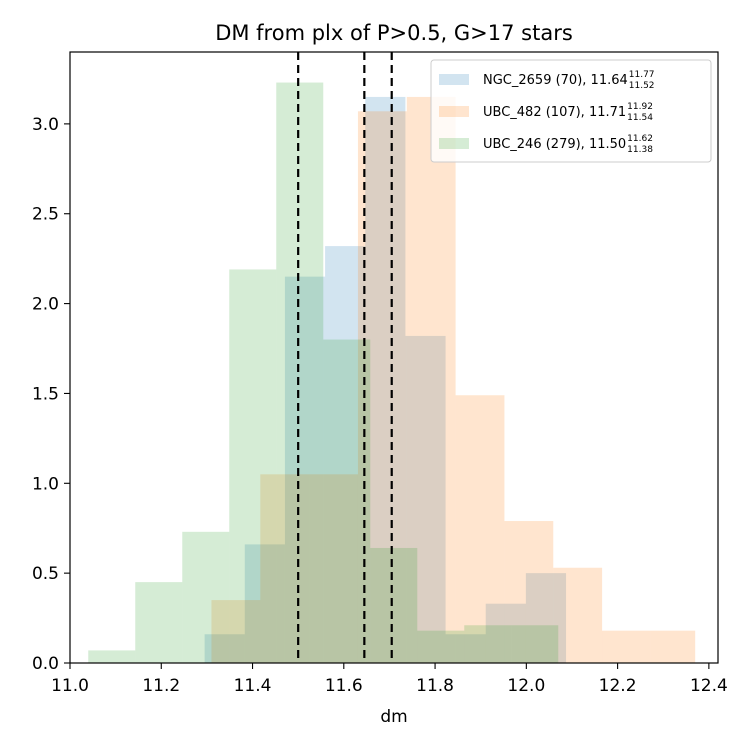 This screenshot has width=750, height=750. Describe the element at coordinates (709, 686) in the screenshot. I see `x-tick-label-7: 12.4` at that location.